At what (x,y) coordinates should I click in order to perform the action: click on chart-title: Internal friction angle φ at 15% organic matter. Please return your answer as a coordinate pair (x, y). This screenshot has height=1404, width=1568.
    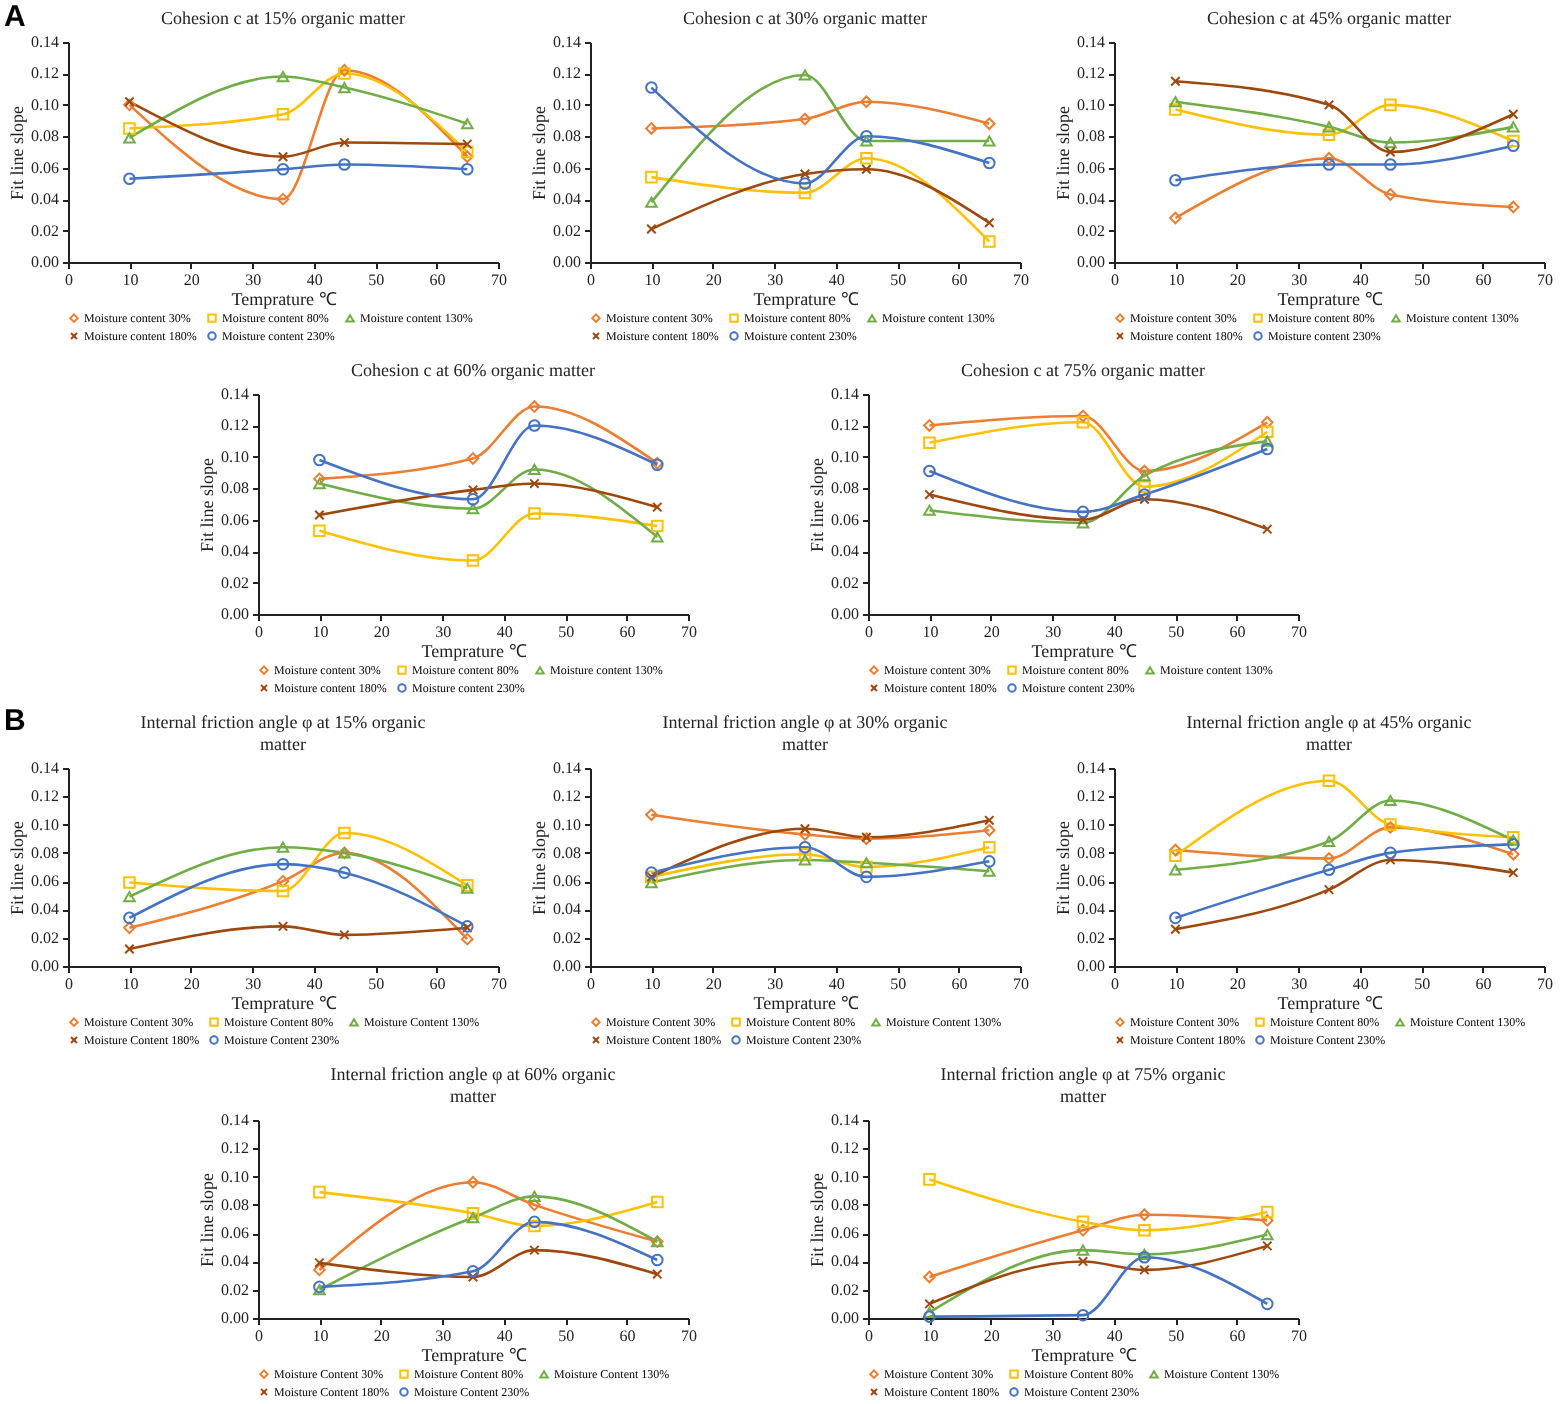
    Looking at the image, I should click on (283, 733).